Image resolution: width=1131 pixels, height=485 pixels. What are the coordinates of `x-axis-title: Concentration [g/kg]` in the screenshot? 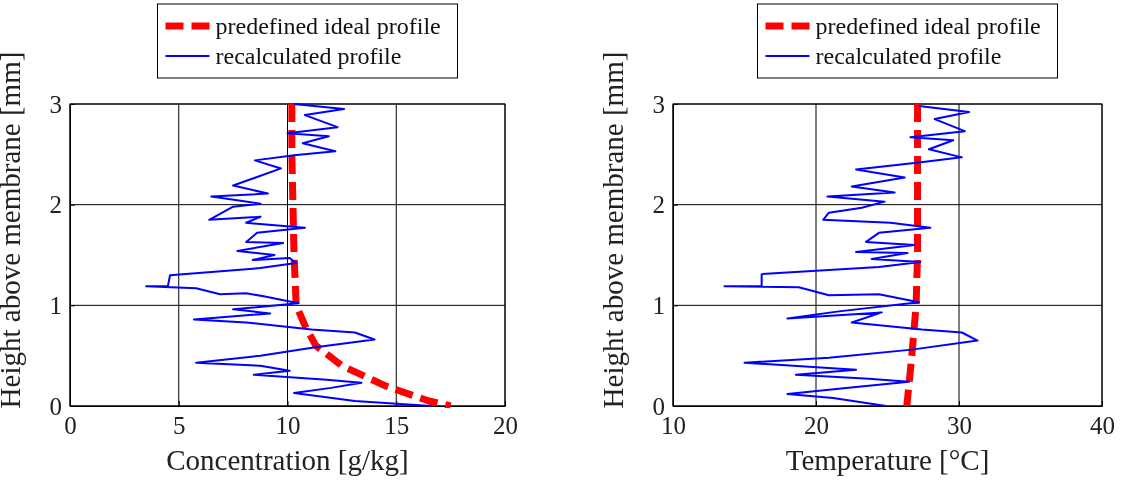 It's located at (287, 460).